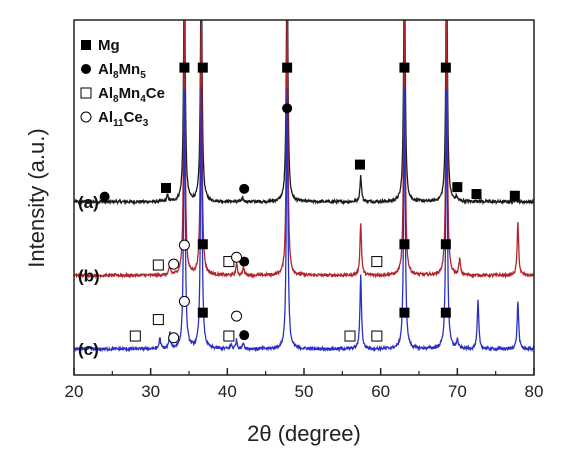 The height and width of the screenshot is (461, 563). Describe the element at coordinates (86, 45) in the screenshot. I see `legend-mg-marker` at that location.